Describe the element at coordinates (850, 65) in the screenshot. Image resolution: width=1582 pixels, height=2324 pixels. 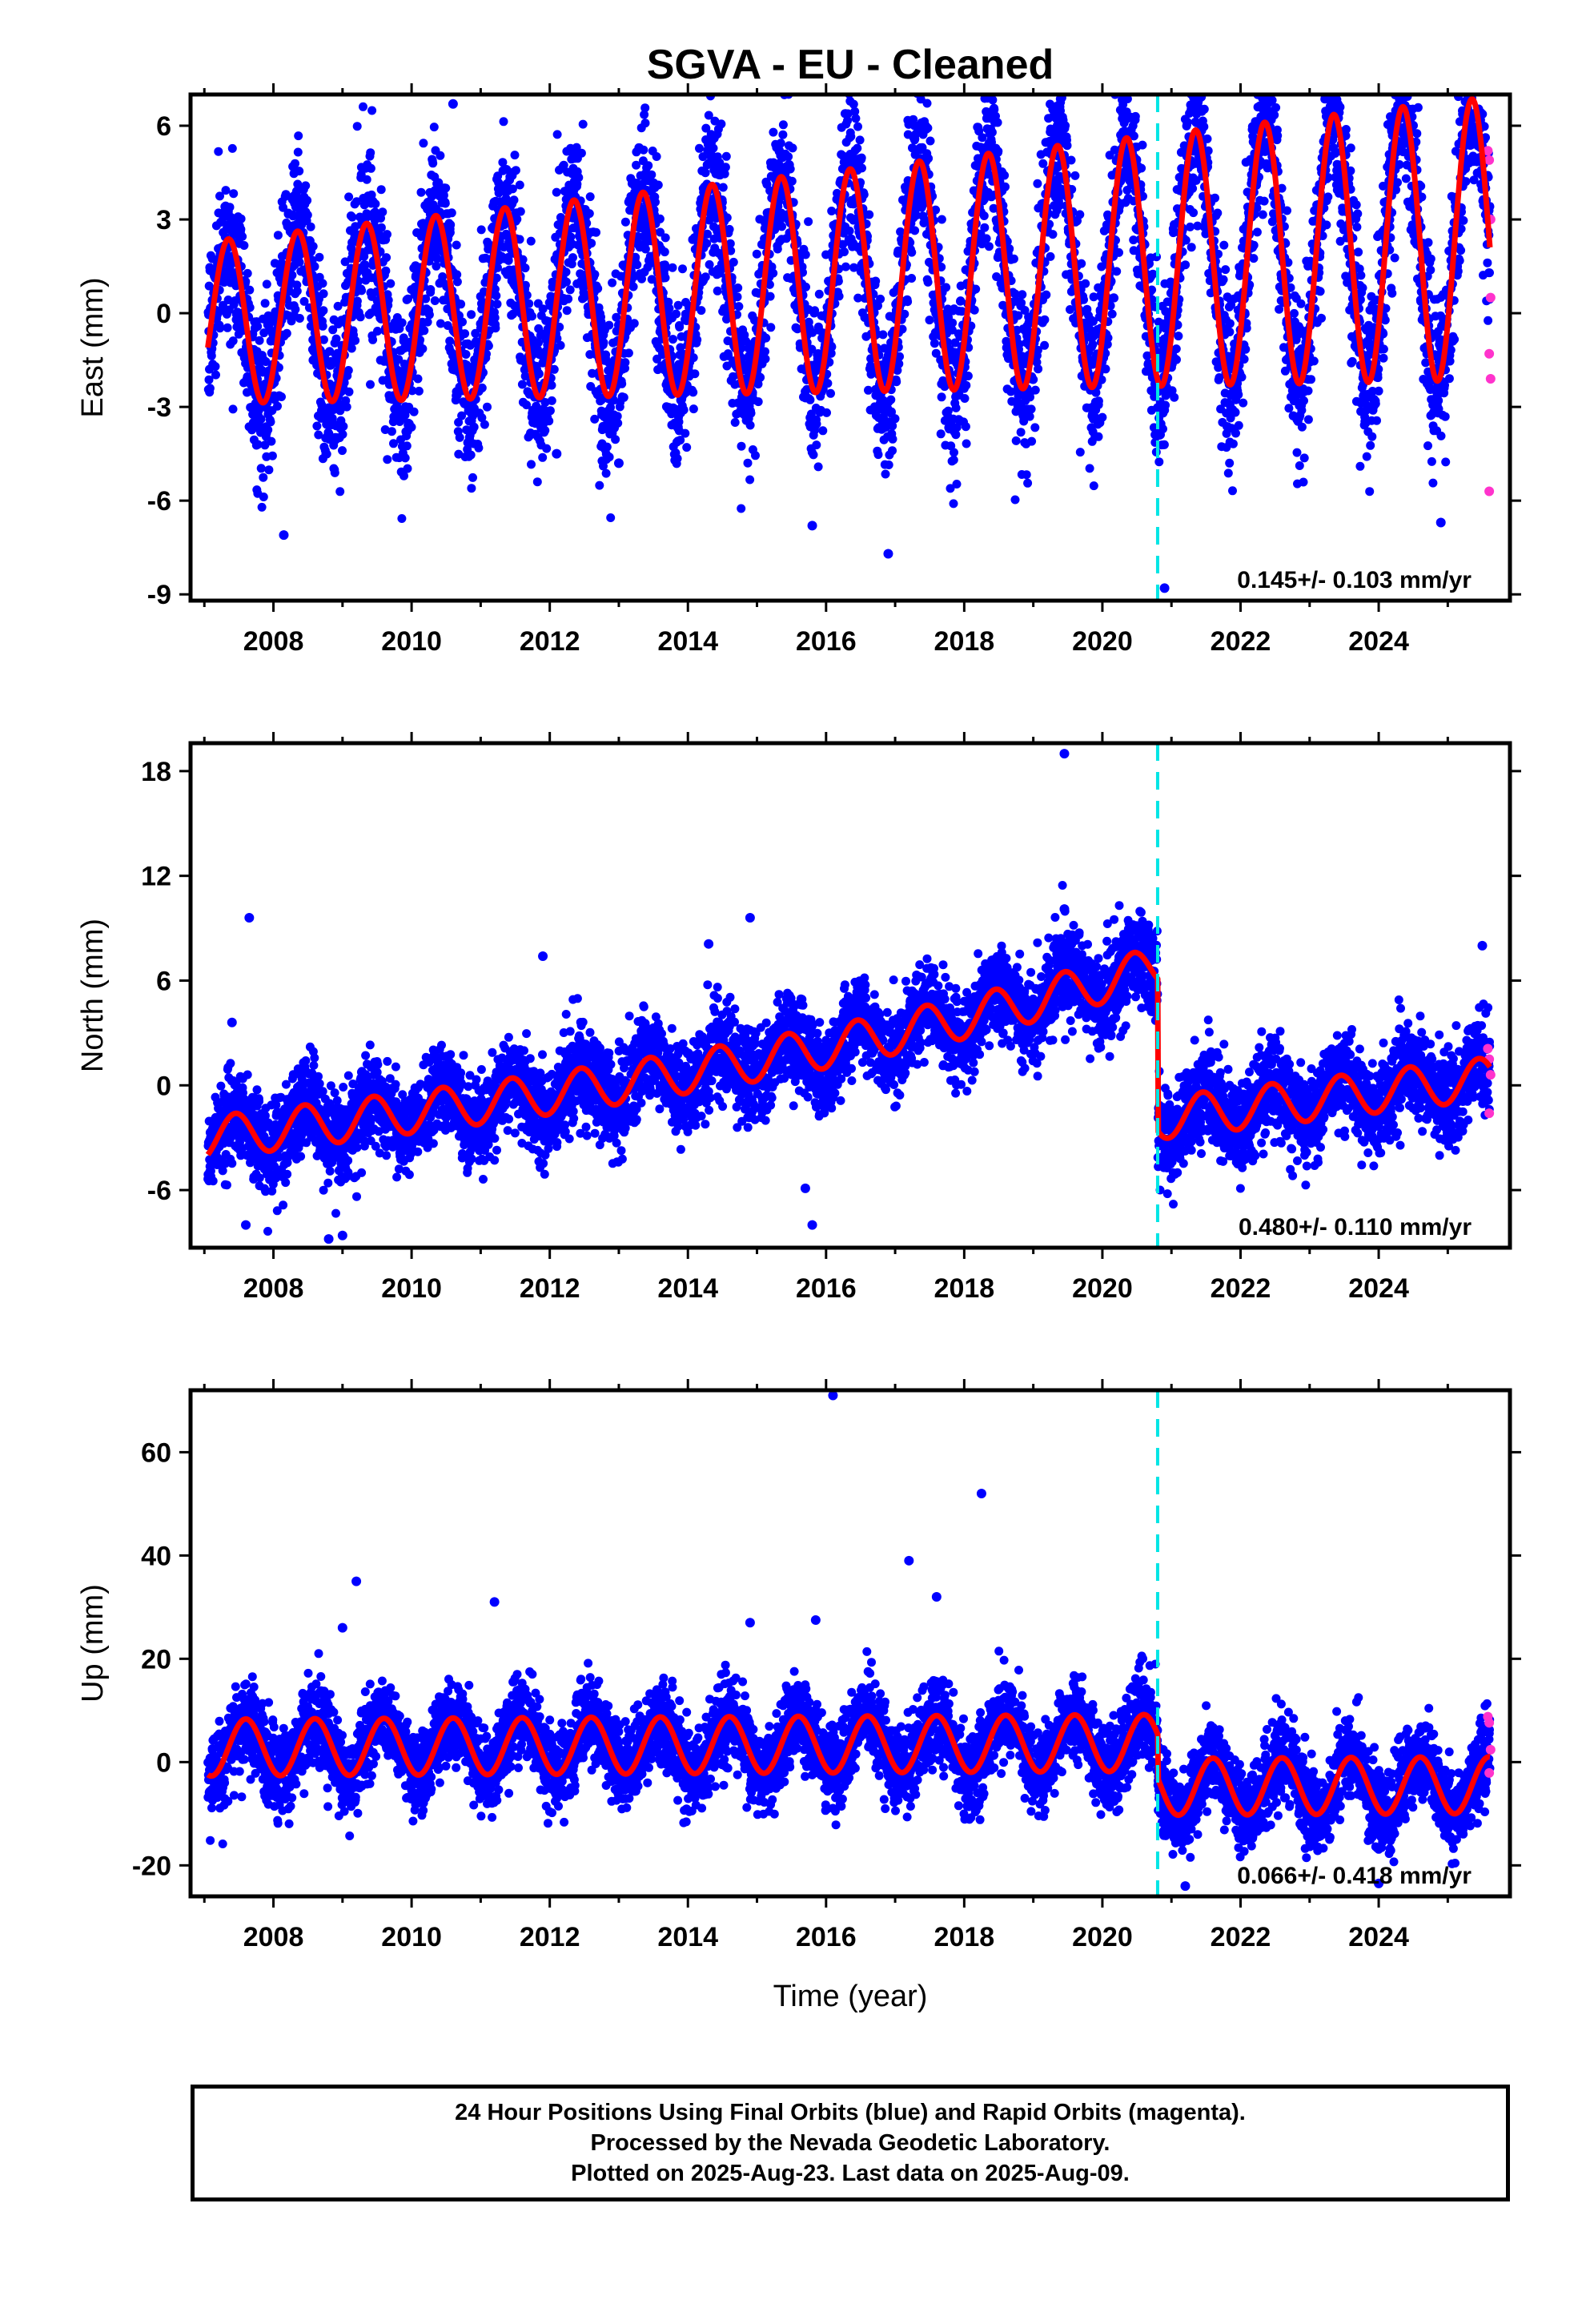
I see `chart-title: SGVA - EU - Cleaned` at that location.